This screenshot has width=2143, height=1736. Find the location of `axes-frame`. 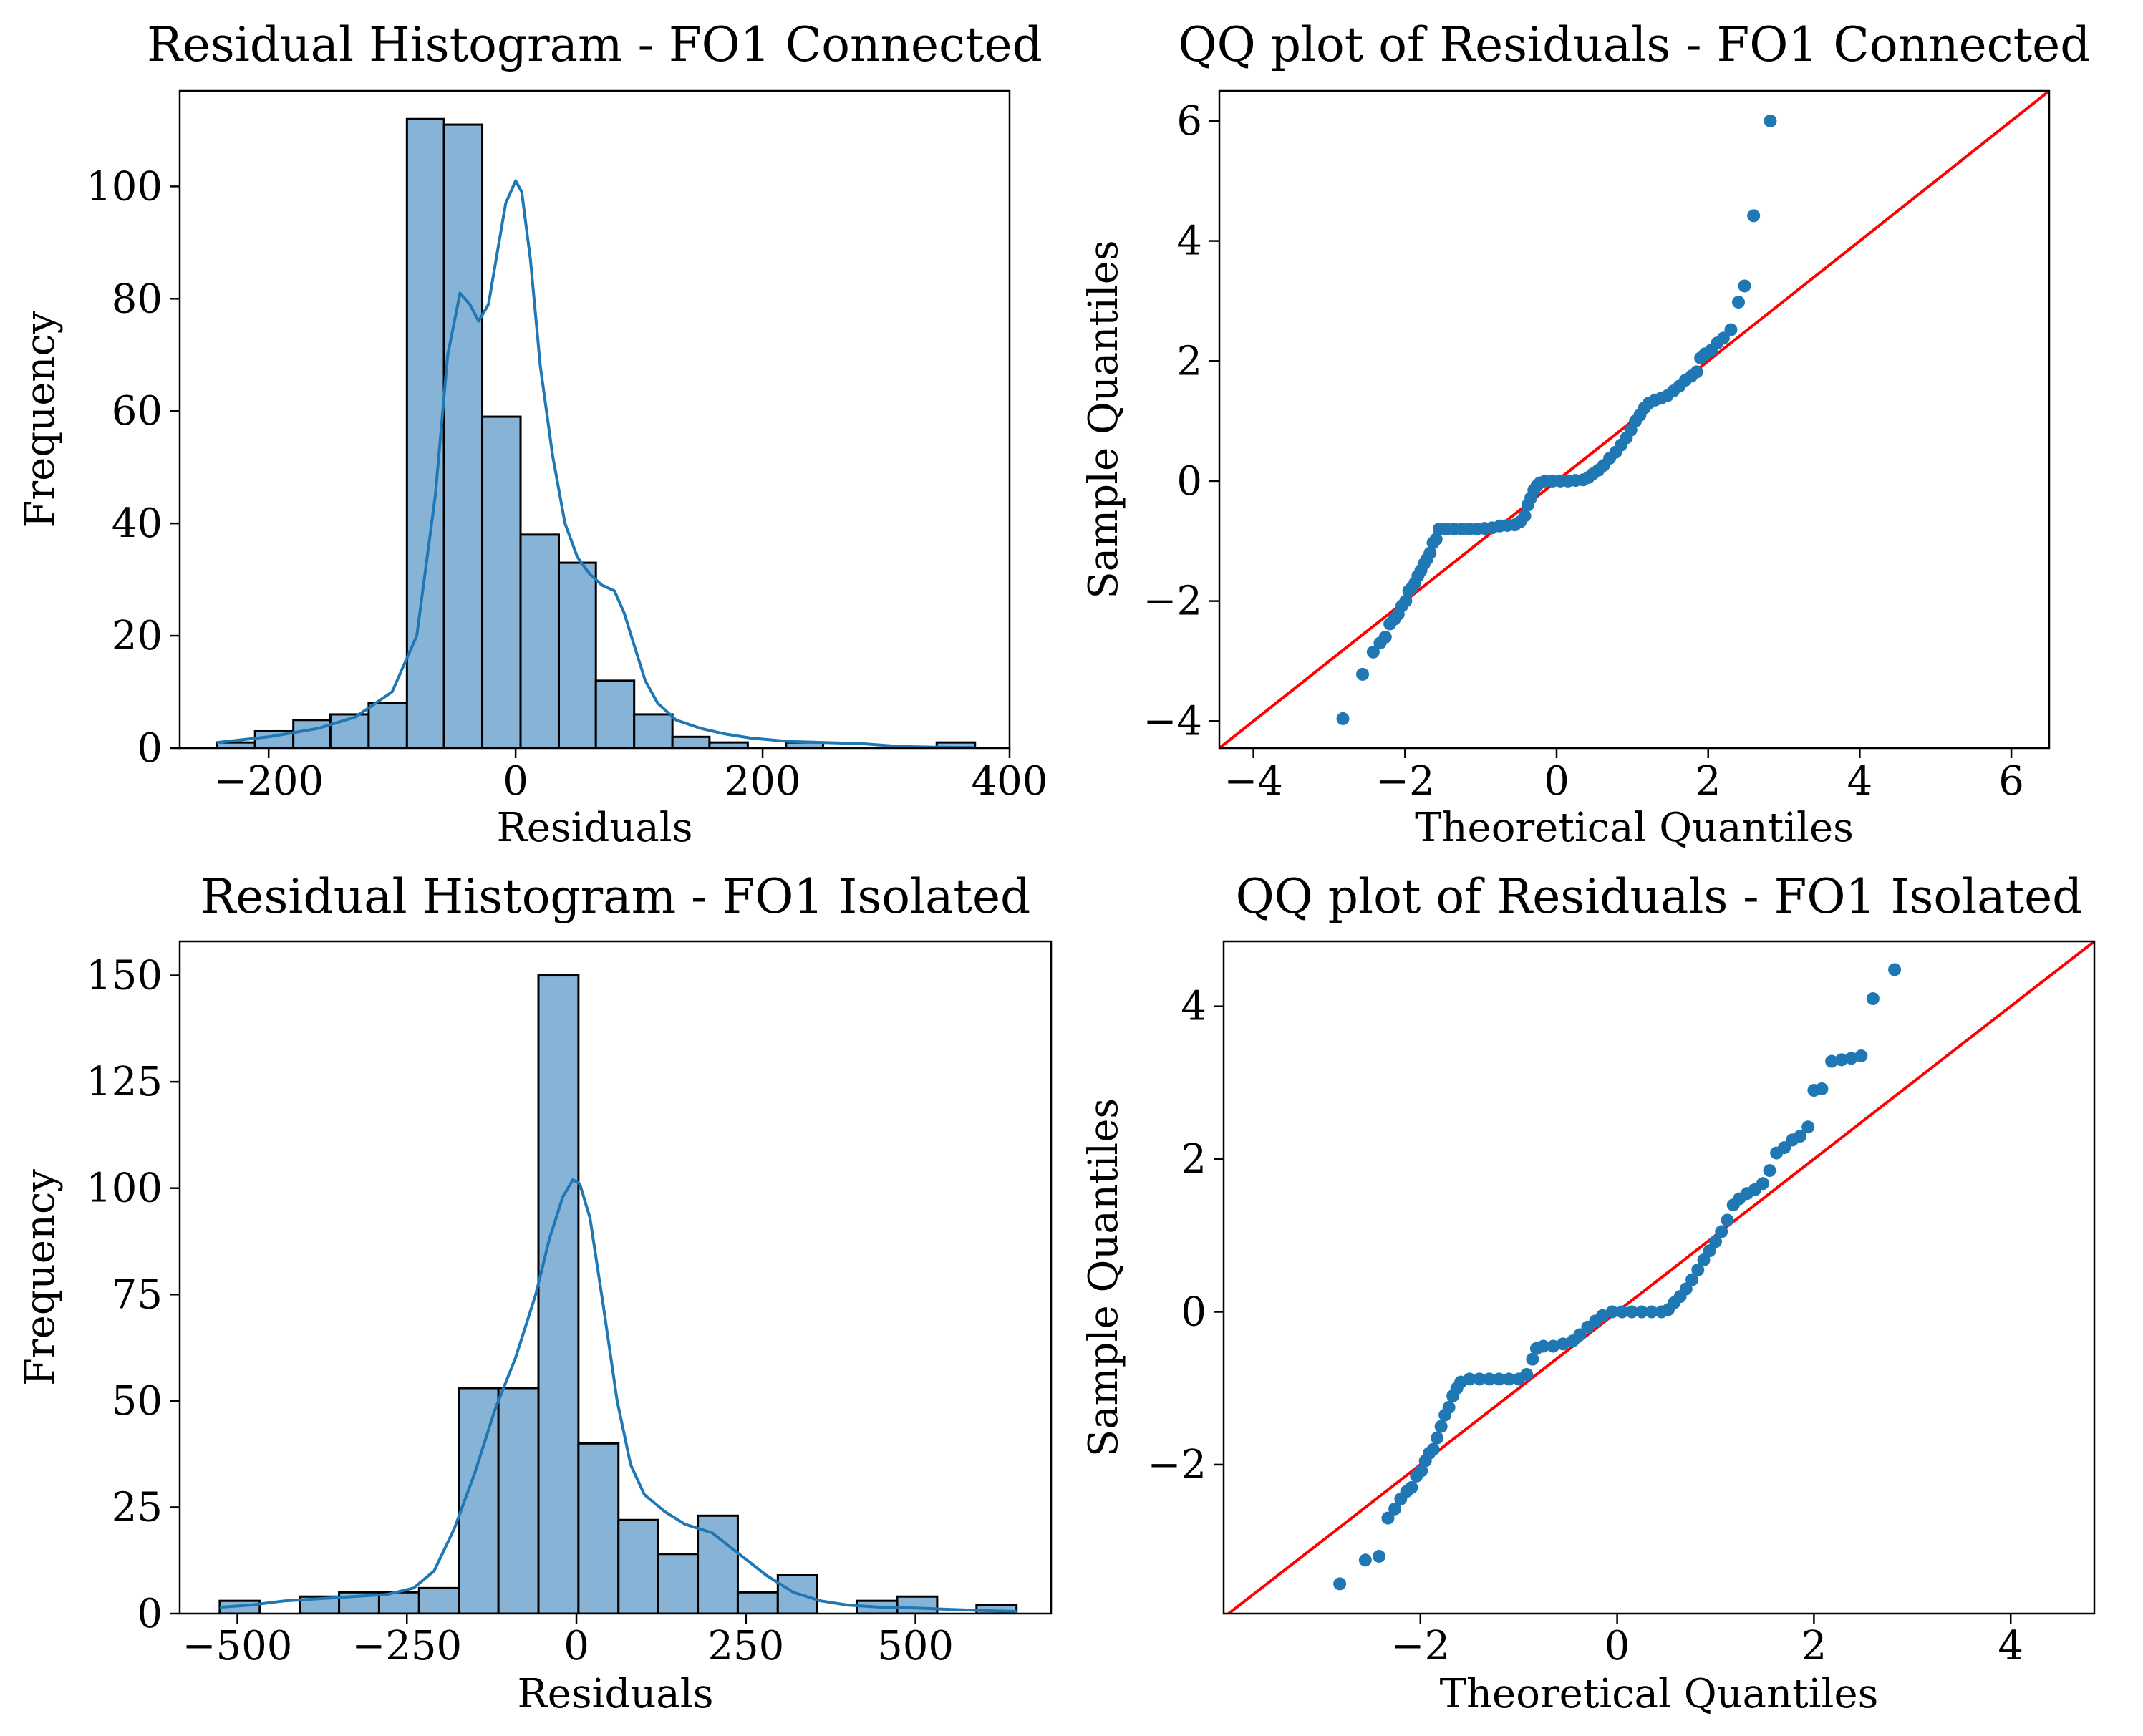

axes-frame is located at coordinates (594, 419).